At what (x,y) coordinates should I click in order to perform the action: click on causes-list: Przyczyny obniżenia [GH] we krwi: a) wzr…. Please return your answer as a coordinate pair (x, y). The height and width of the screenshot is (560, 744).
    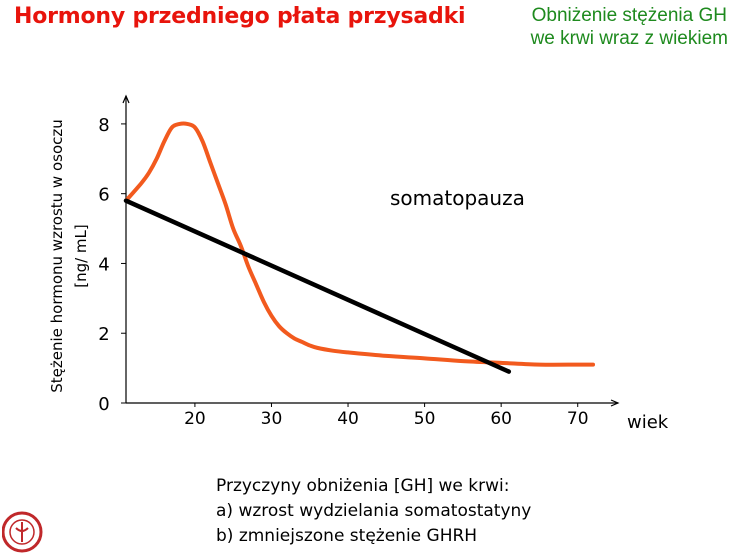
    Looking at the image, I should click on (373, 511).